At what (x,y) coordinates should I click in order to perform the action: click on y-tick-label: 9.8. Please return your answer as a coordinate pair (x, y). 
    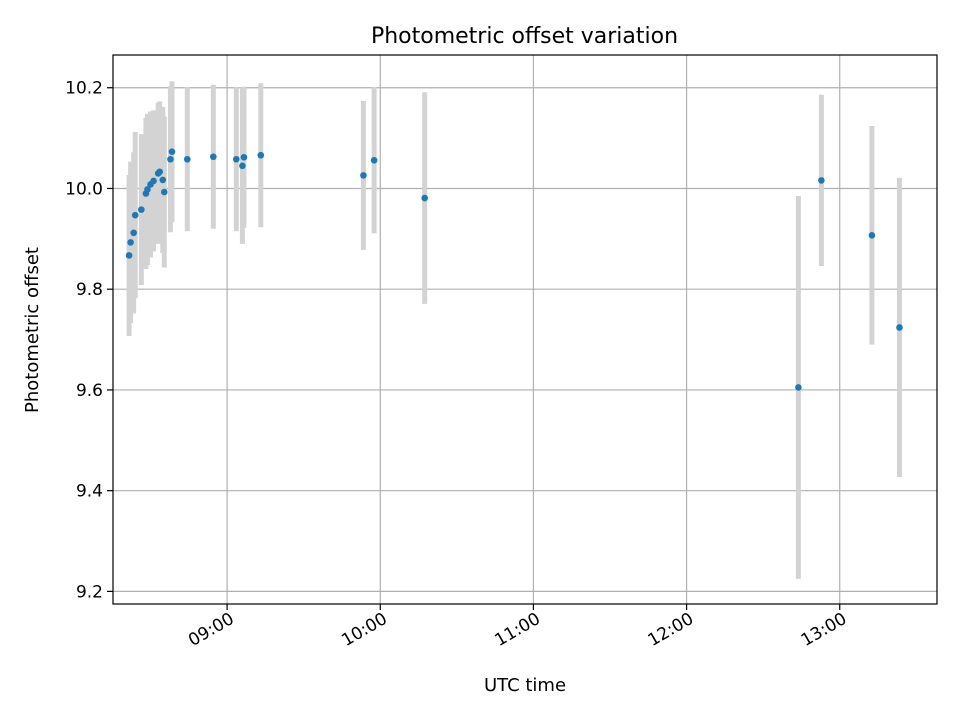
    Looking at the image, I should click on (89, 290).